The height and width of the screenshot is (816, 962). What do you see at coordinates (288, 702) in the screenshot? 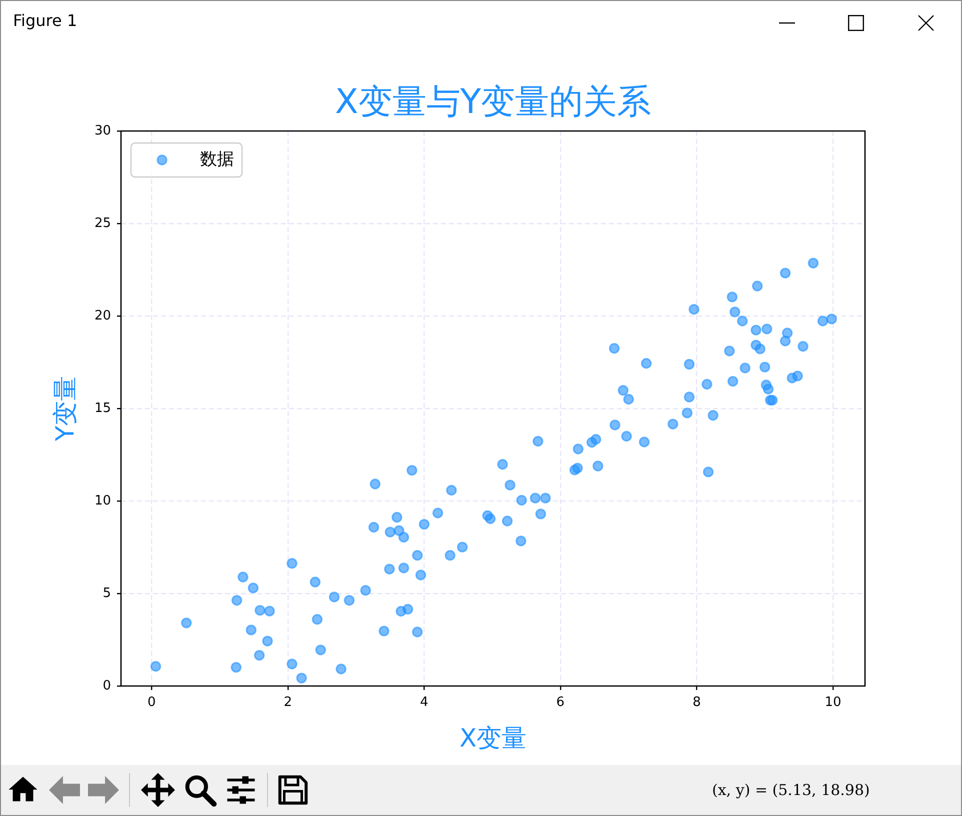
I see `x-tick-label: 2` at bounding box center [288, 702].